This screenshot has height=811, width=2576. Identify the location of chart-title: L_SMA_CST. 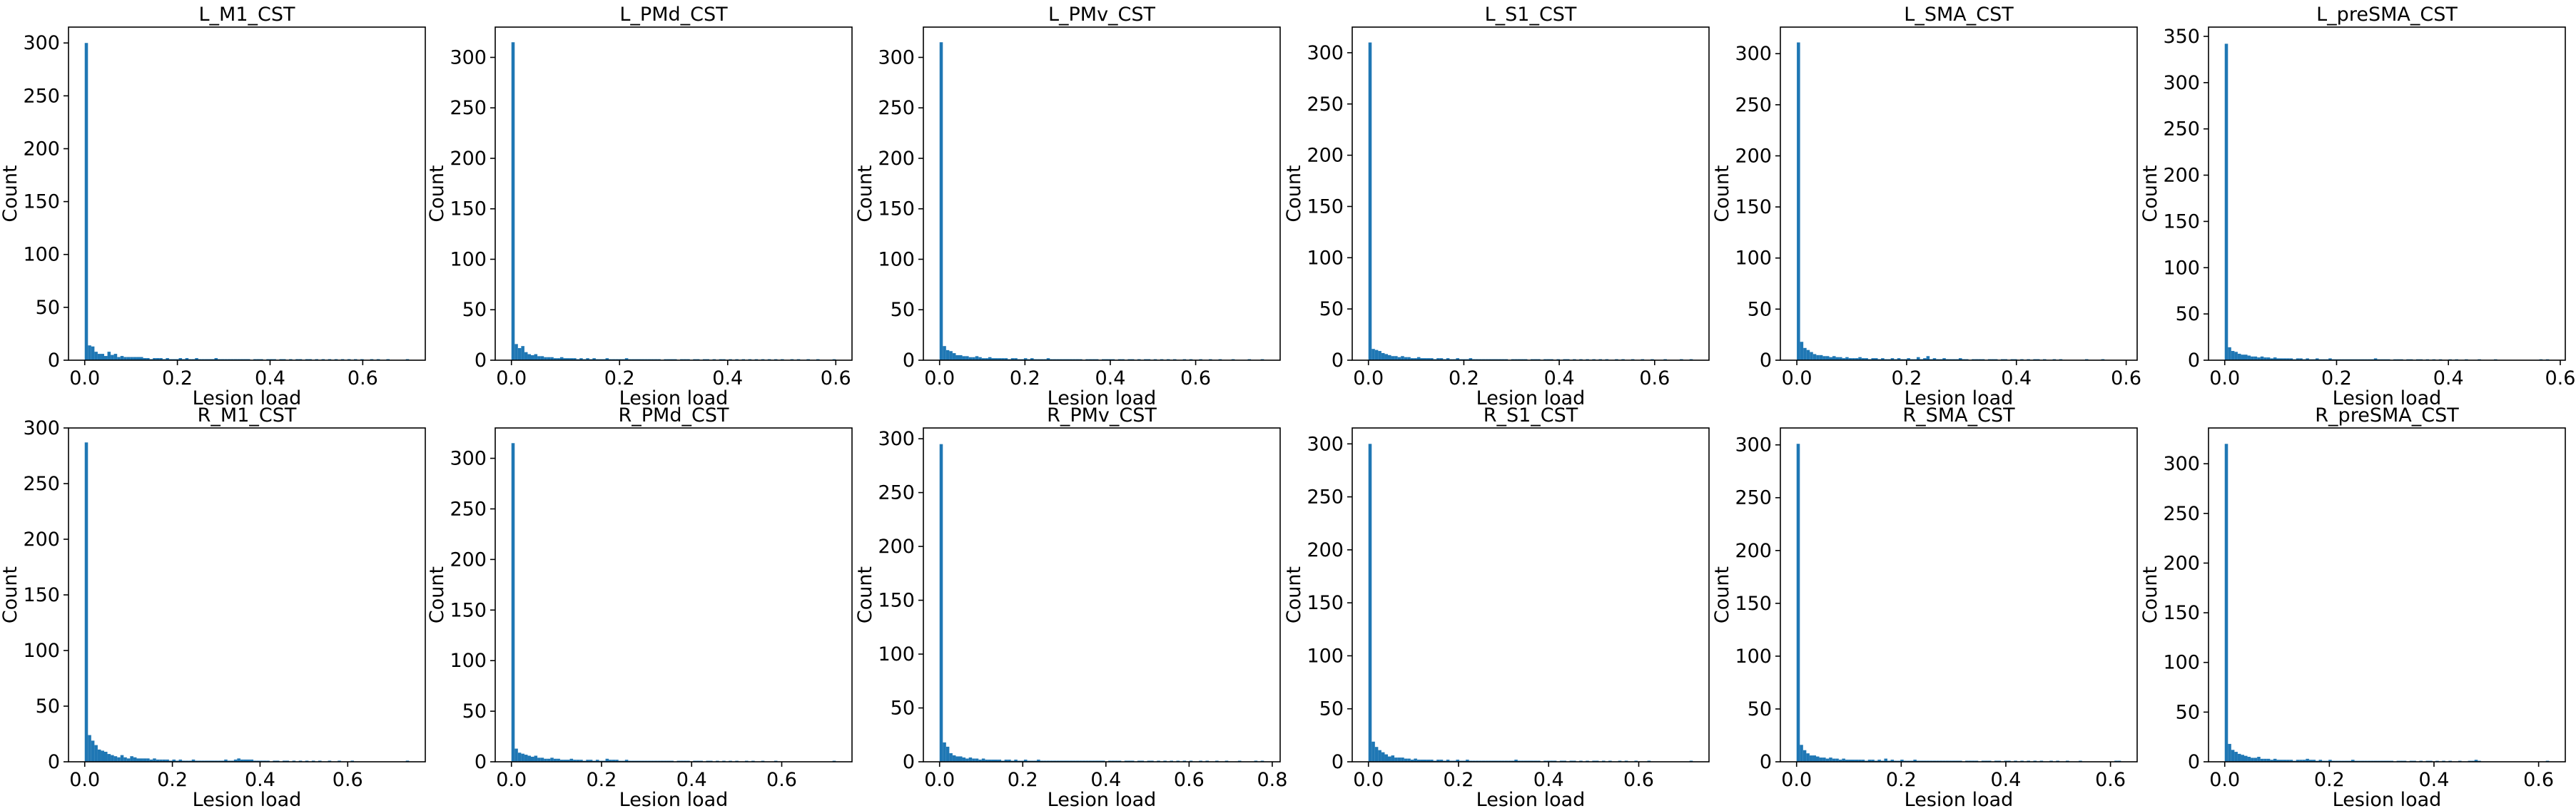
(1959, 15).